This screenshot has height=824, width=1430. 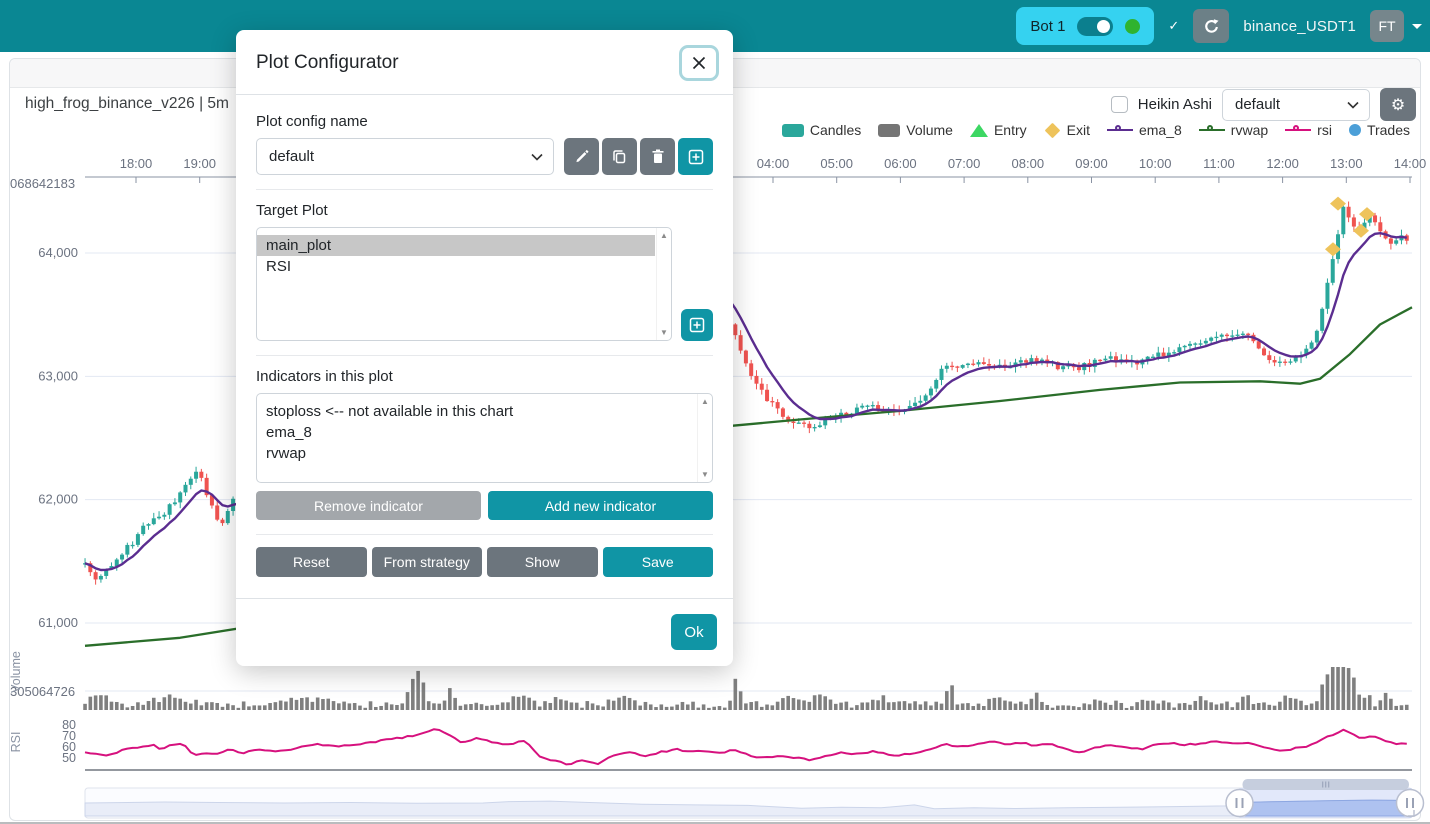 I want to click on svg-text: 50, so click(x=69, y=758).